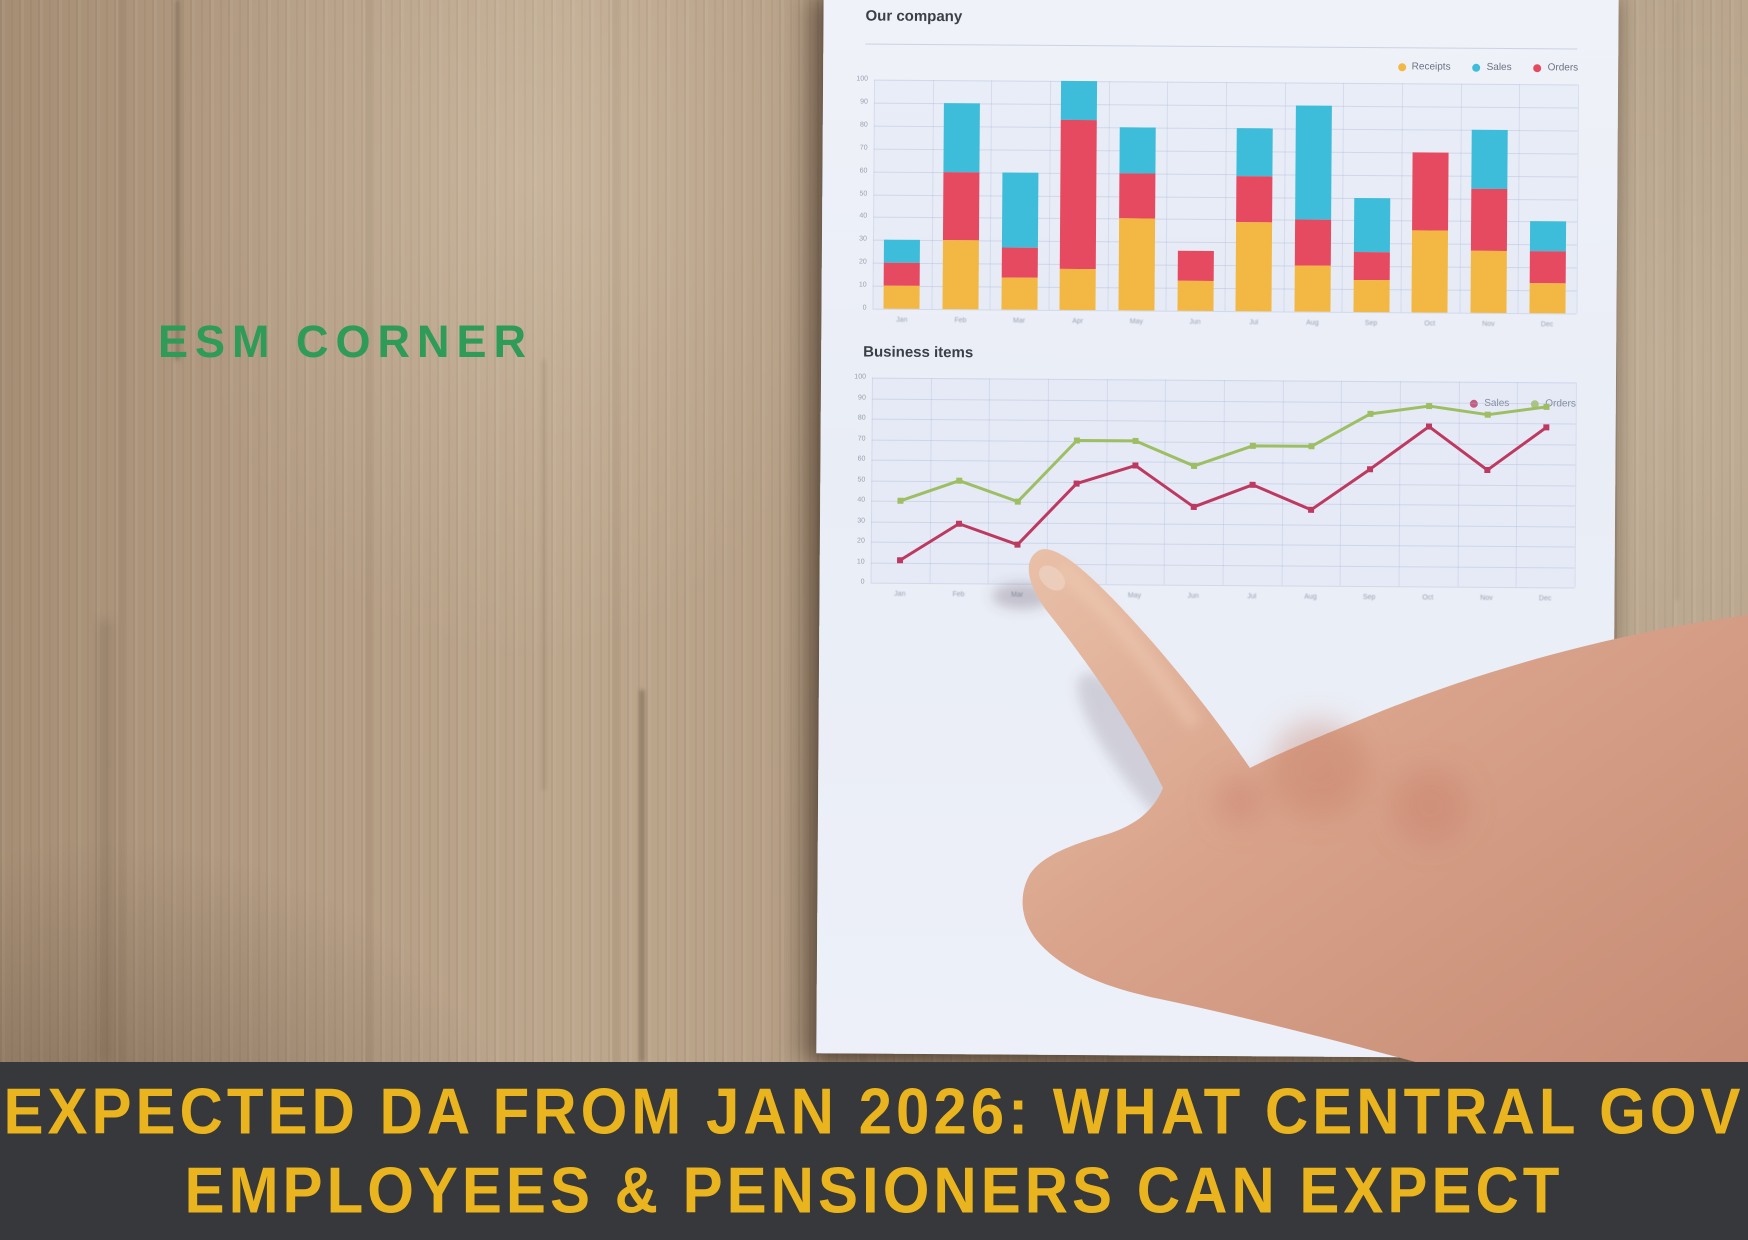  What do you see at coordinates (1223, 454) in the screenshot?
I see `line-series-orders` at bounding box center [1223, 454].